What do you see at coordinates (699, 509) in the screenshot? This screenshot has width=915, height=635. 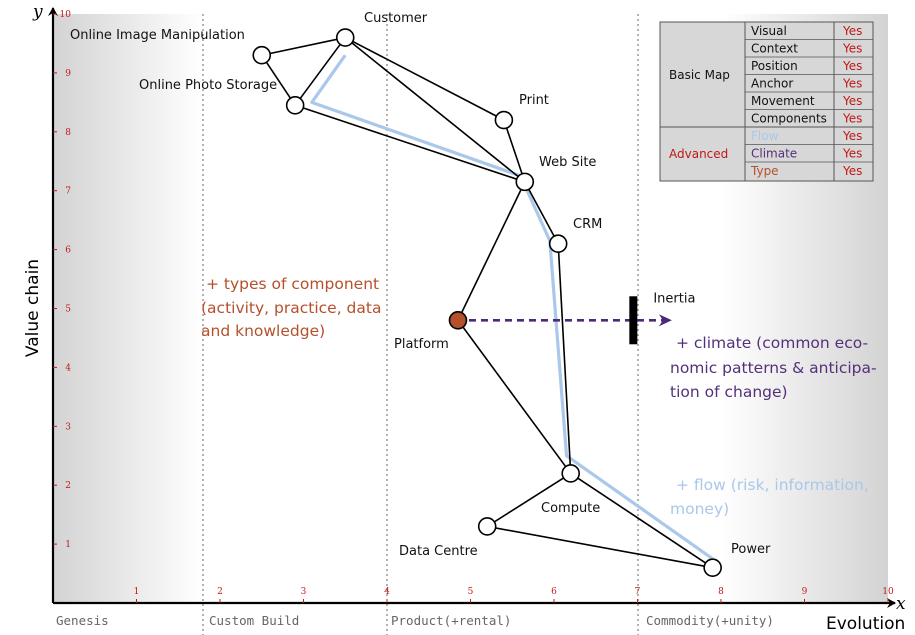 I see `svg-text: money)` at bounding box center [699, 509].